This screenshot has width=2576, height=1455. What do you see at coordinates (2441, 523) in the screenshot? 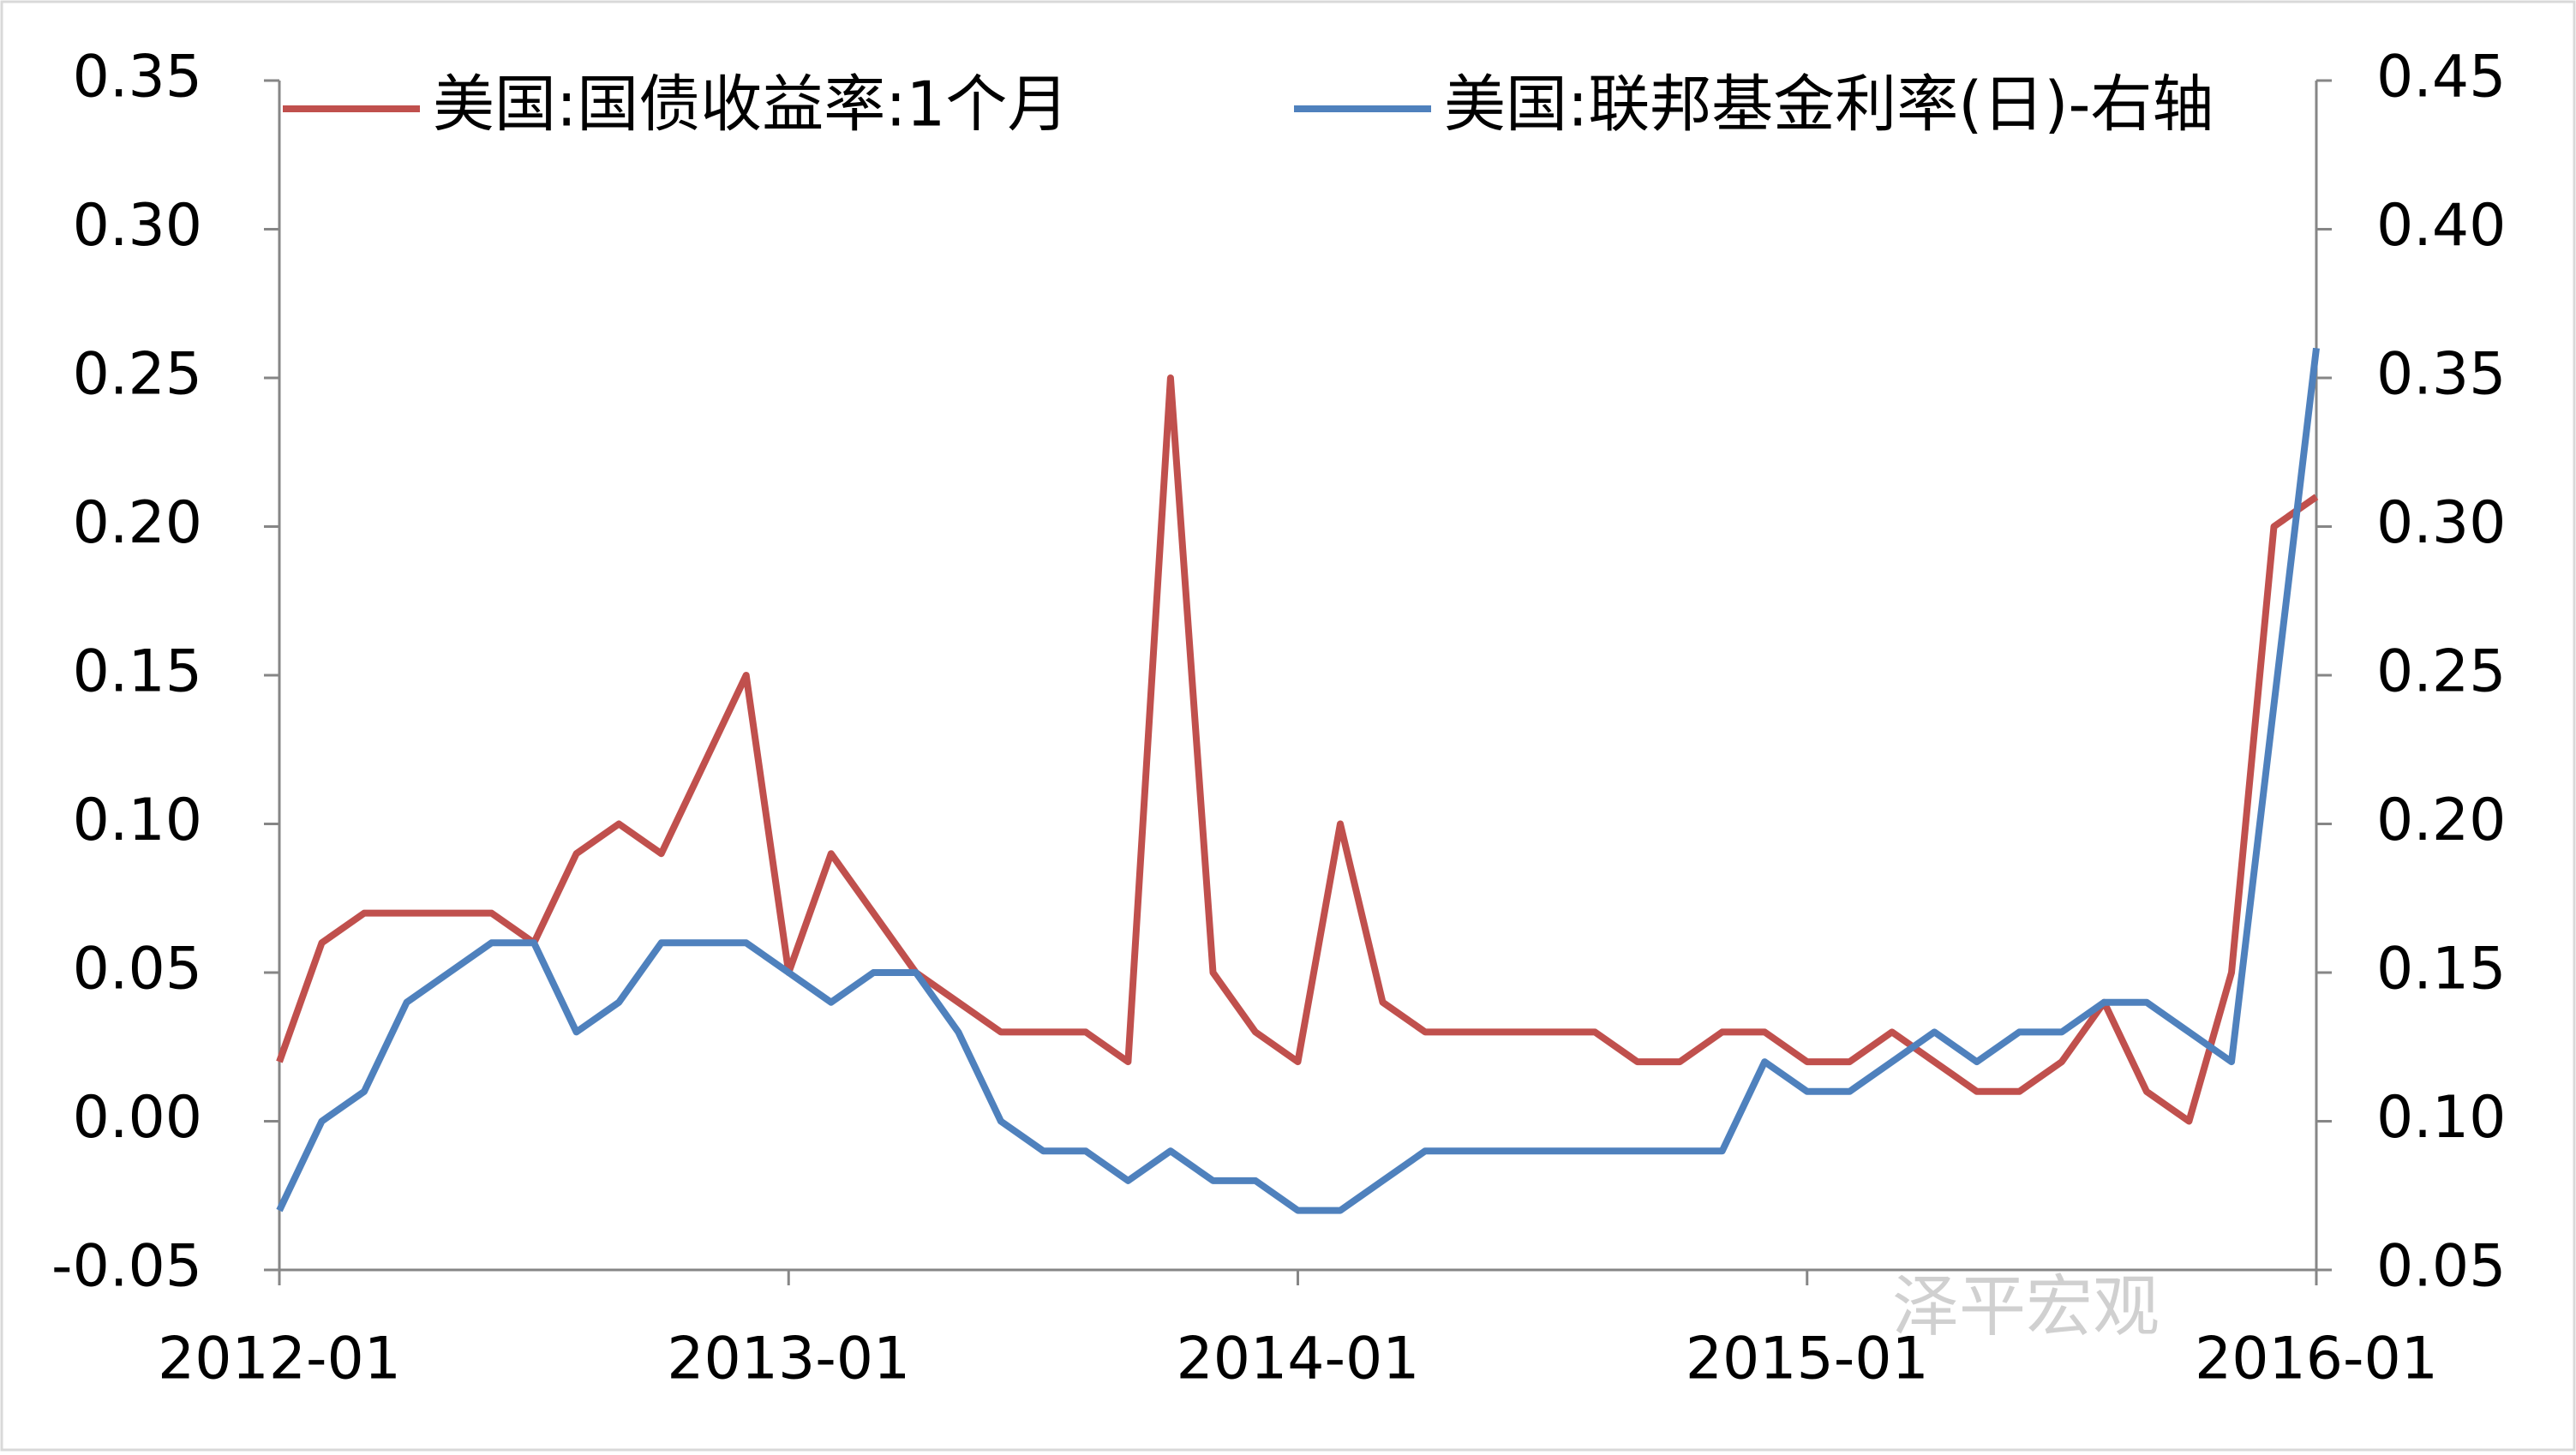
I see `y2-tick-label: 0.30` at bounding box center [2441, 523].